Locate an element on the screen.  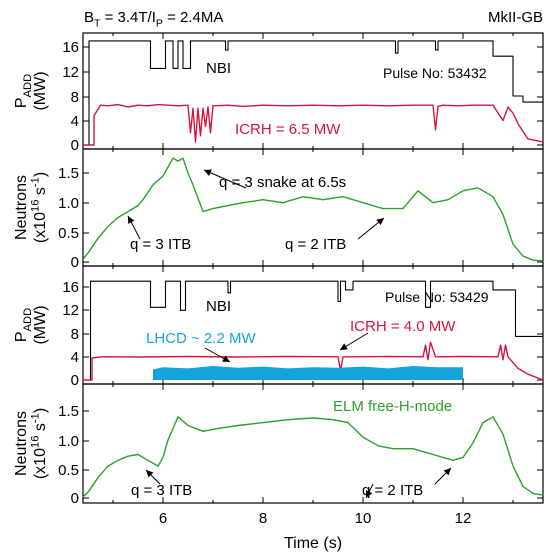
x-tick-label: 10 is located at coordinates (363, 518).